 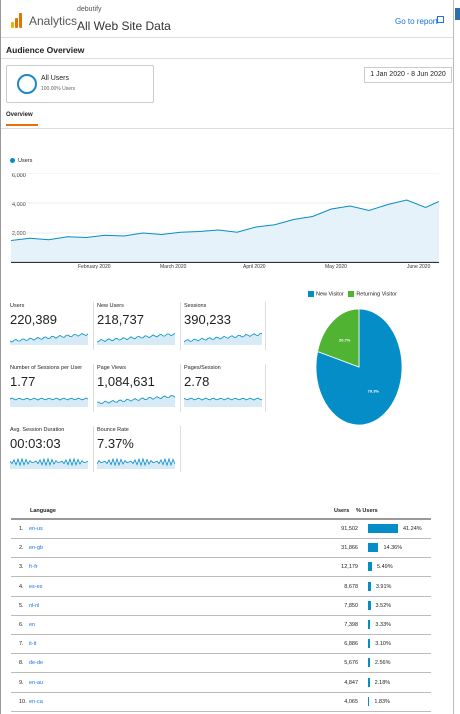 What do you see at coordinates (456, 357) in the screenshot?
I see `window-right-edge` at bounding box center [456, 357].